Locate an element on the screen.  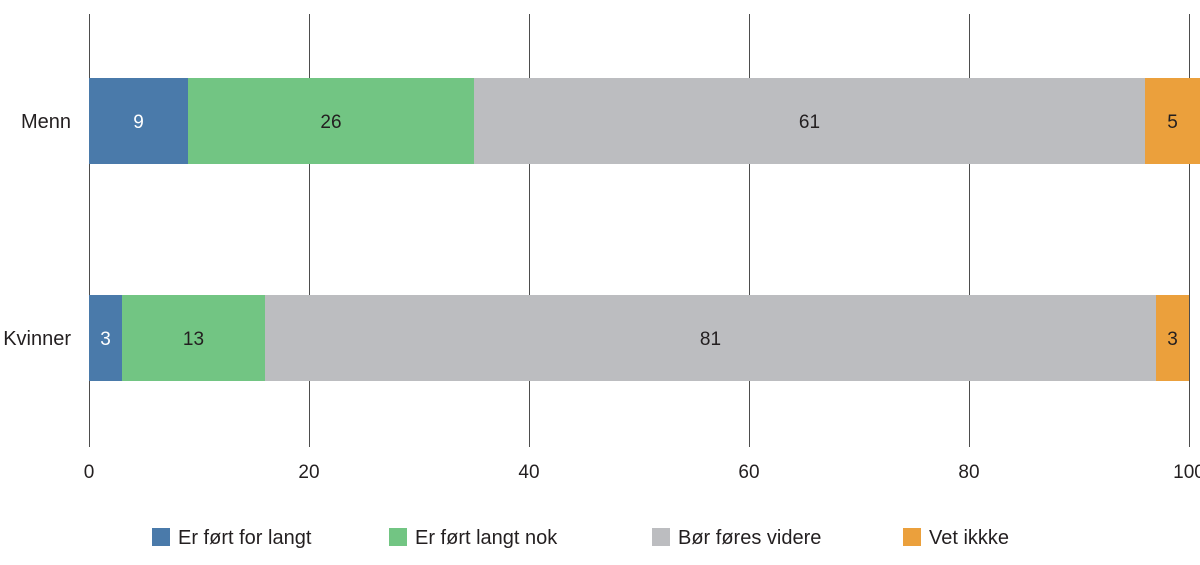
legend-item: Bør føres videre is located at coordinates (736, 538).